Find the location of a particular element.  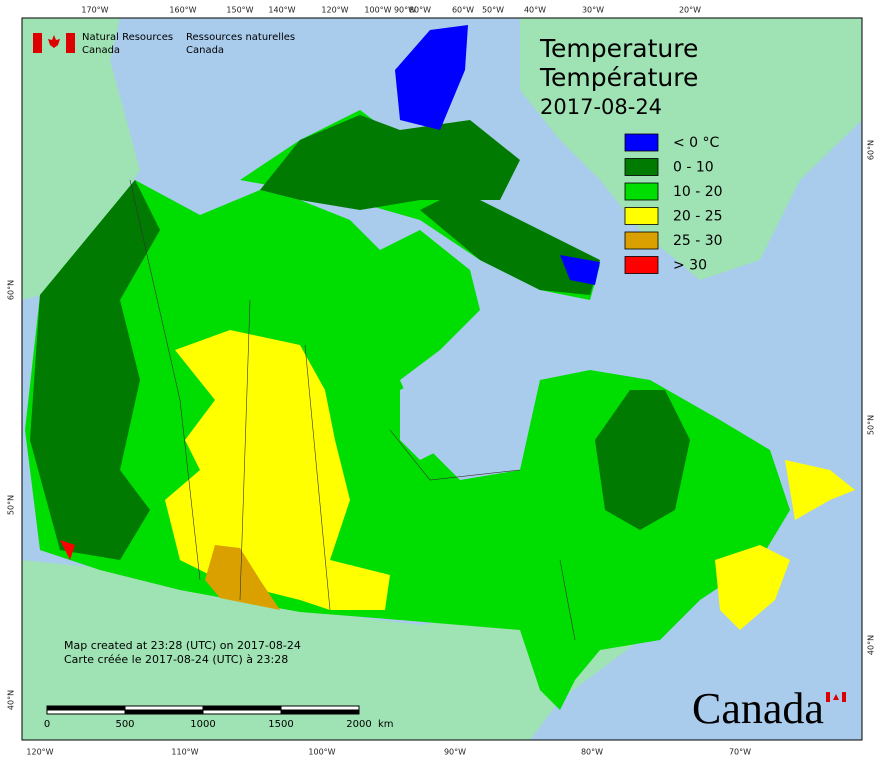

legend-label: 20 - 25 is located at coordinates (698, 217).